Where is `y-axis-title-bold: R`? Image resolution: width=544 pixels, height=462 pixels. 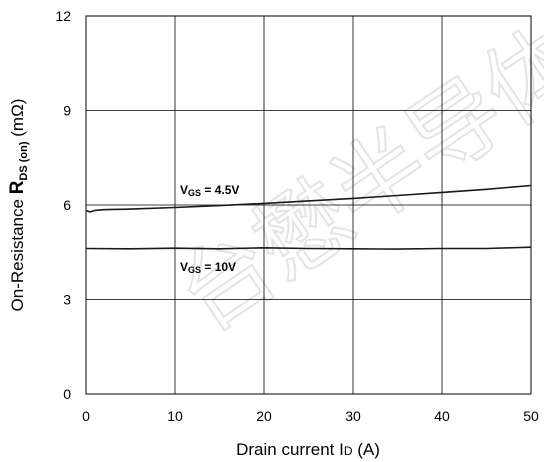
y-axis-title-bold: R is located at coordinates (17, 187).